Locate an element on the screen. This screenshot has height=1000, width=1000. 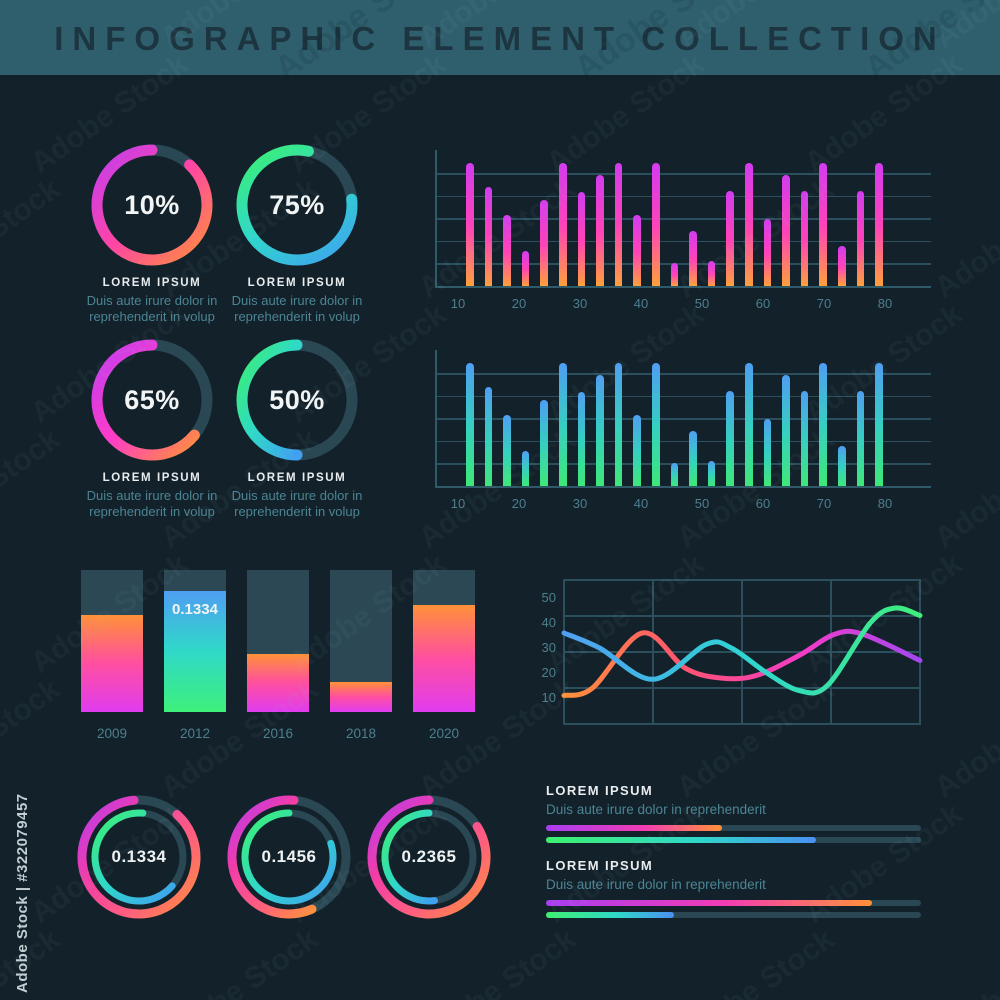
bar-chart-warm: 10 20 30 40 50 60 70 80 is located at coordinates (685, 234).